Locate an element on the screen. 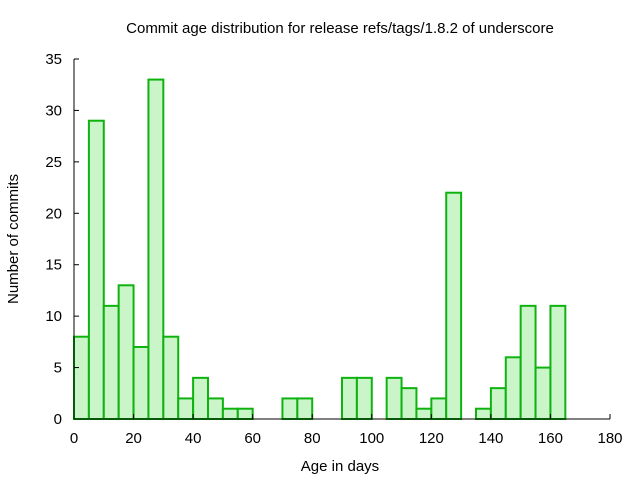 This screenshot has width=640, height=480. y-axis-label: Number of commits is located at coordinates (13, 239).